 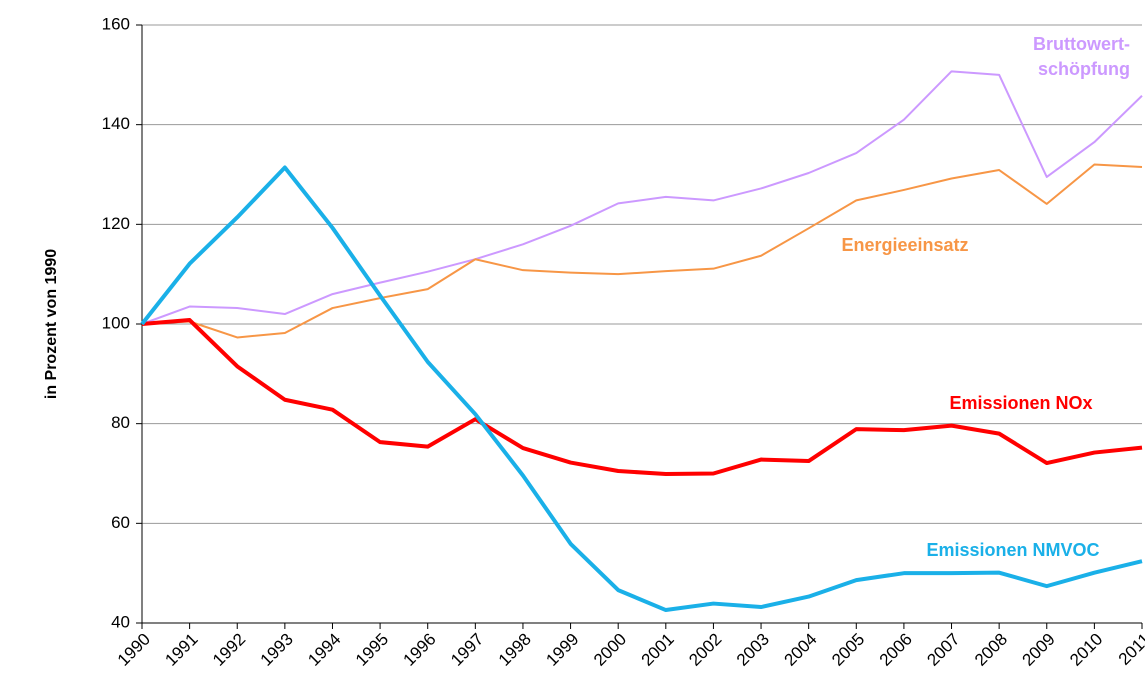 I want to click on x-tick-label: 1999, so click(x=562, y=650).